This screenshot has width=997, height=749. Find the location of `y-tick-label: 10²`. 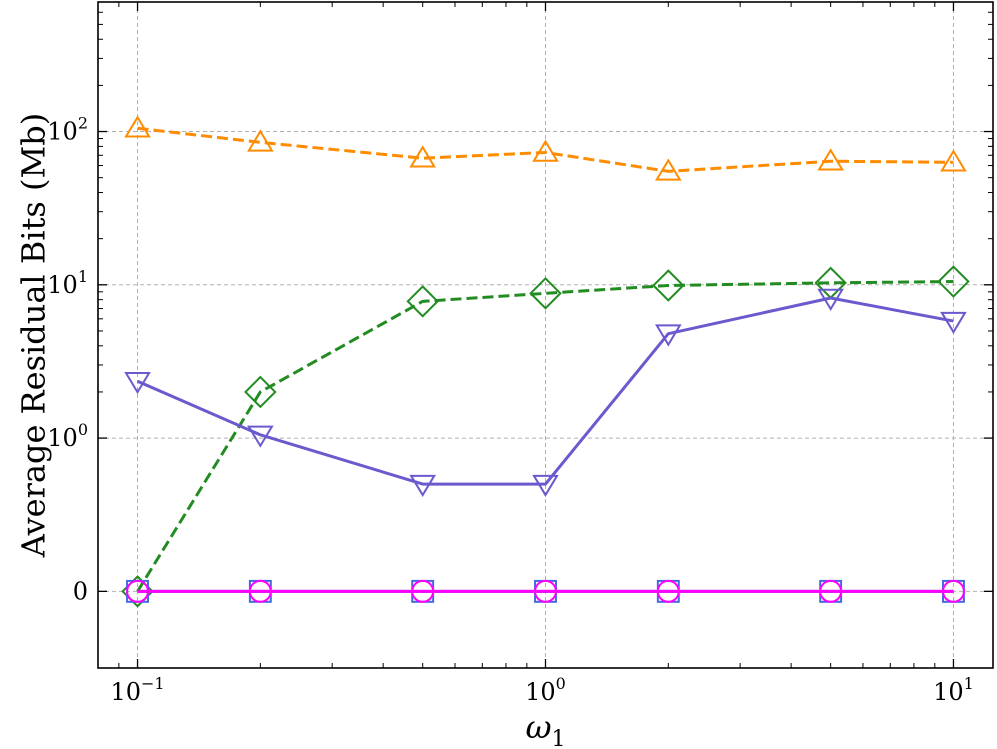

y-tick-label: 10² is located at coordinates (67, 130).